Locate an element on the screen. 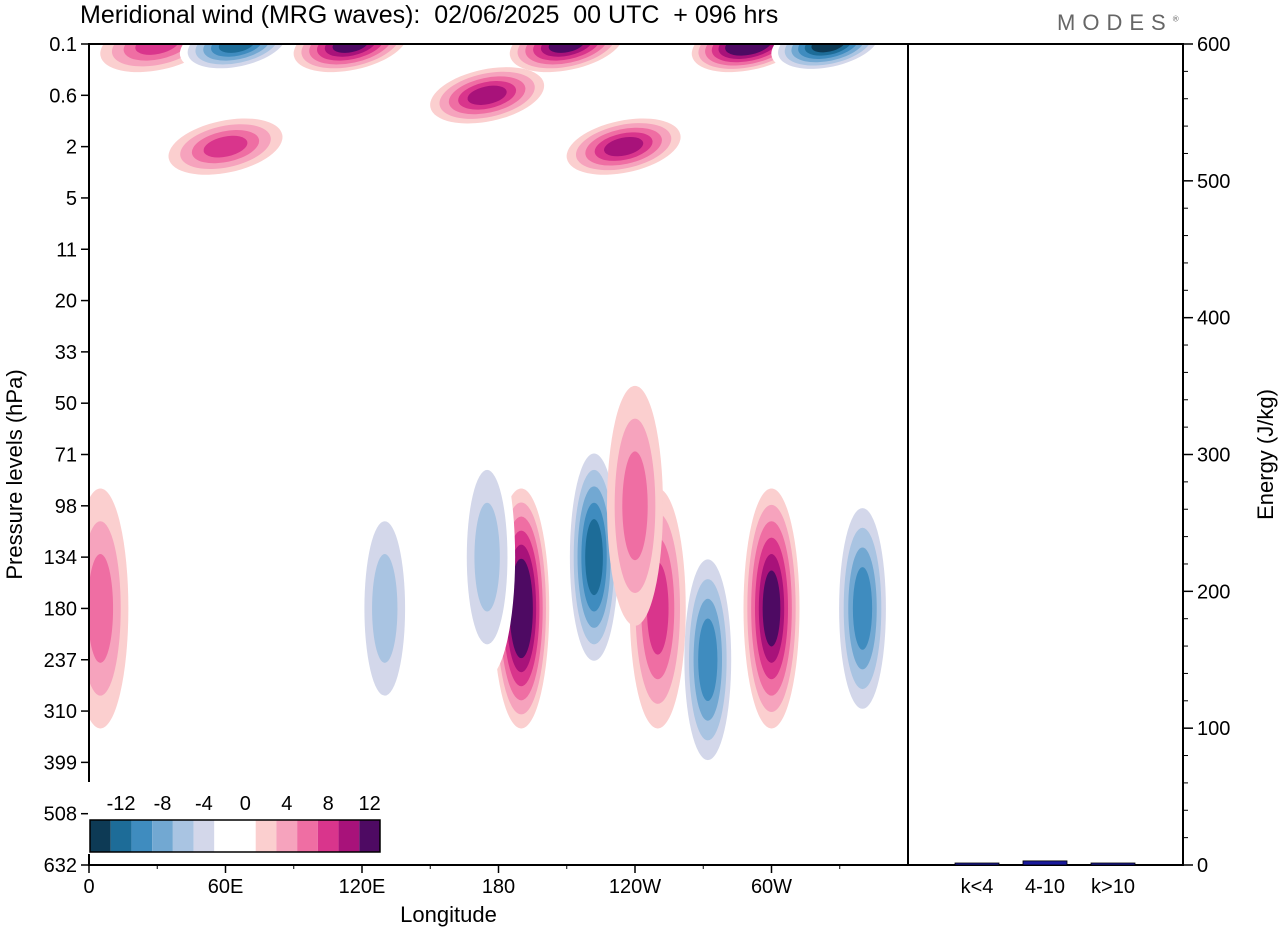  y-tick-label: 71 is located at coordinates (66, 456).